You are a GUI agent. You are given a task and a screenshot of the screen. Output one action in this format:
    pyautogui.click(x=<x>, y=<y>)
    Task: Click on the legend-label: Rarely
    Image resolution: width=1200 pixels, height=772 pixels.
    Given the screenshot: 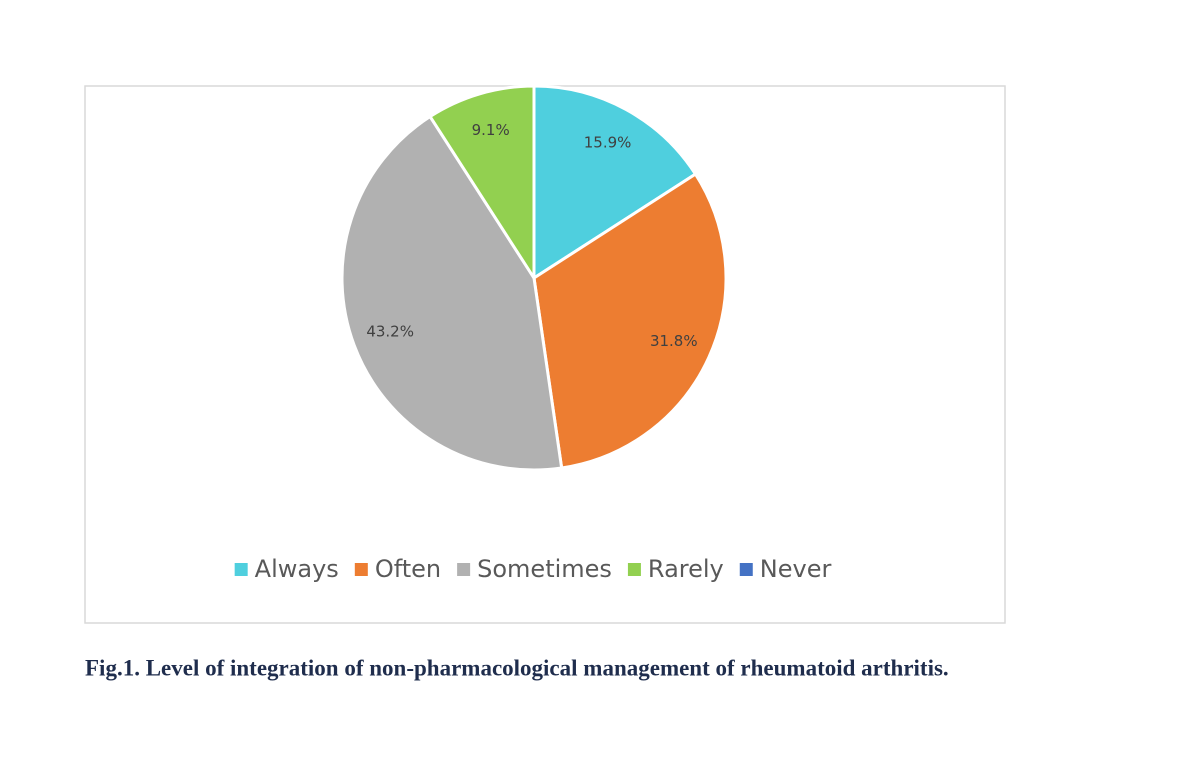 What is the action you would take?
    pyautogui.click(x=686, y=569)
    